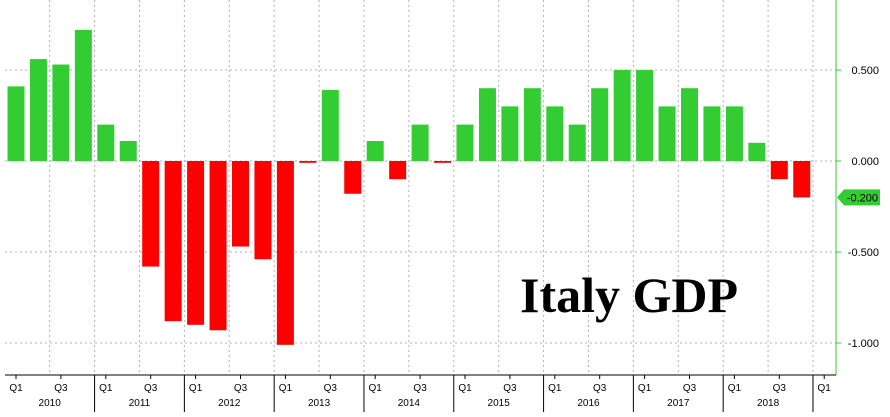 This screenshot has width=890, height=417. I want to click on y-tick-label: -0.500, so click(863, 253).